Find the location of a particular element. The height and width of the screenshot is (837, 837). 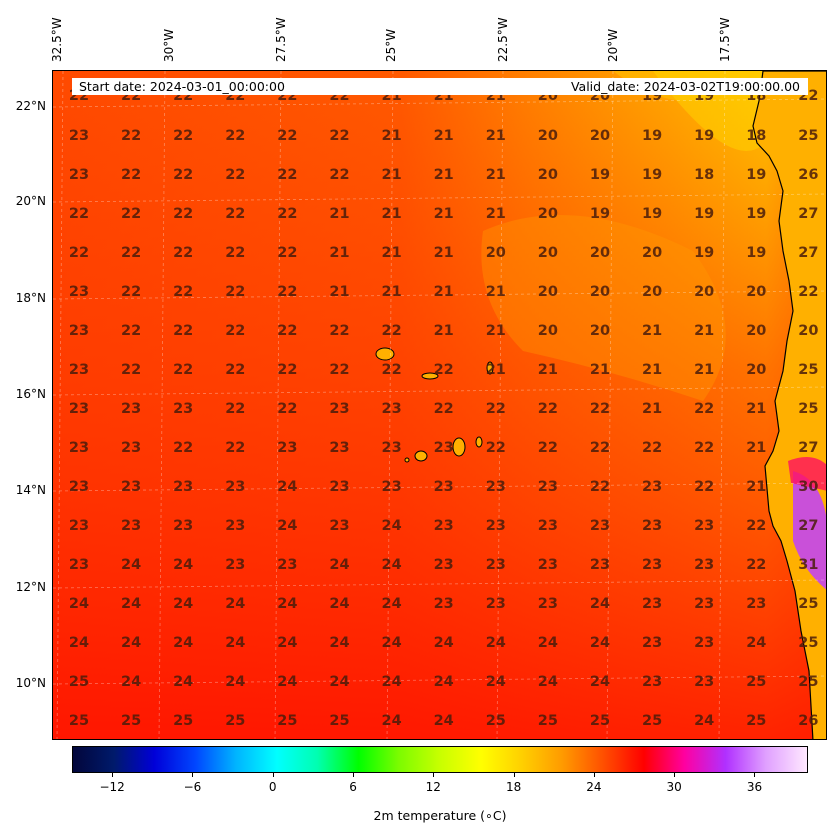

colorbar-tick-label: 18 is located at coordinates (513, 787).